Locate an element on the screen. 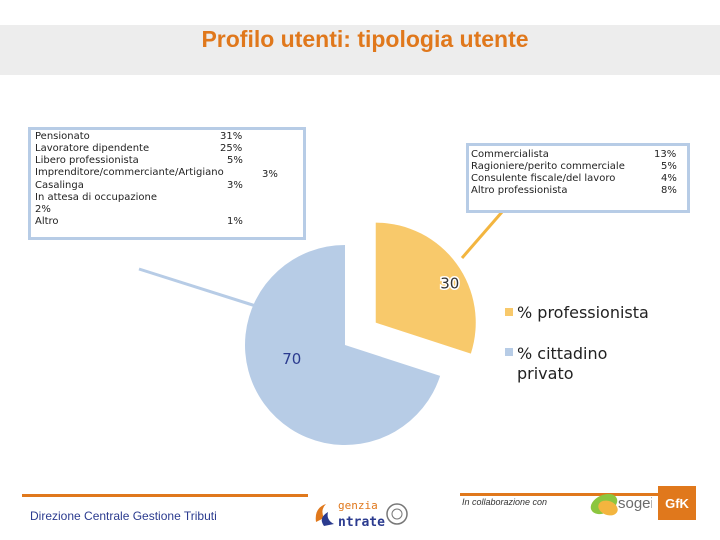 Image resolution: width=720 pixels, height=540 pixels. sogei-logo: sogei is located at coordinates (621, 504).